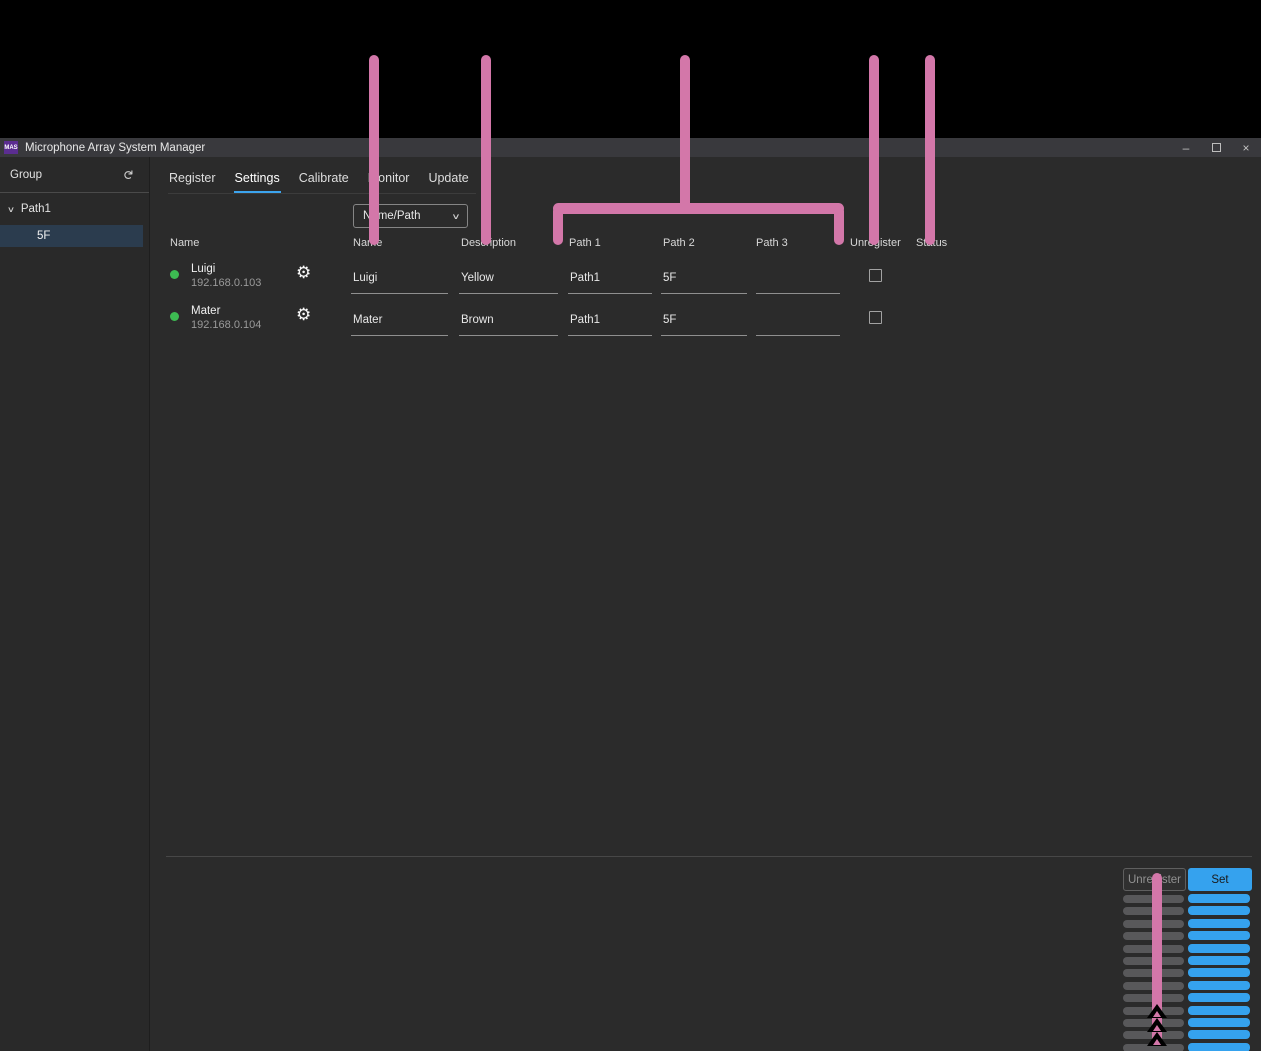  What do you see at coordinates (392, 216) in the screenshot?
I see `sort-dropdown-value: Name/Path` at bounding box center [392, 216].